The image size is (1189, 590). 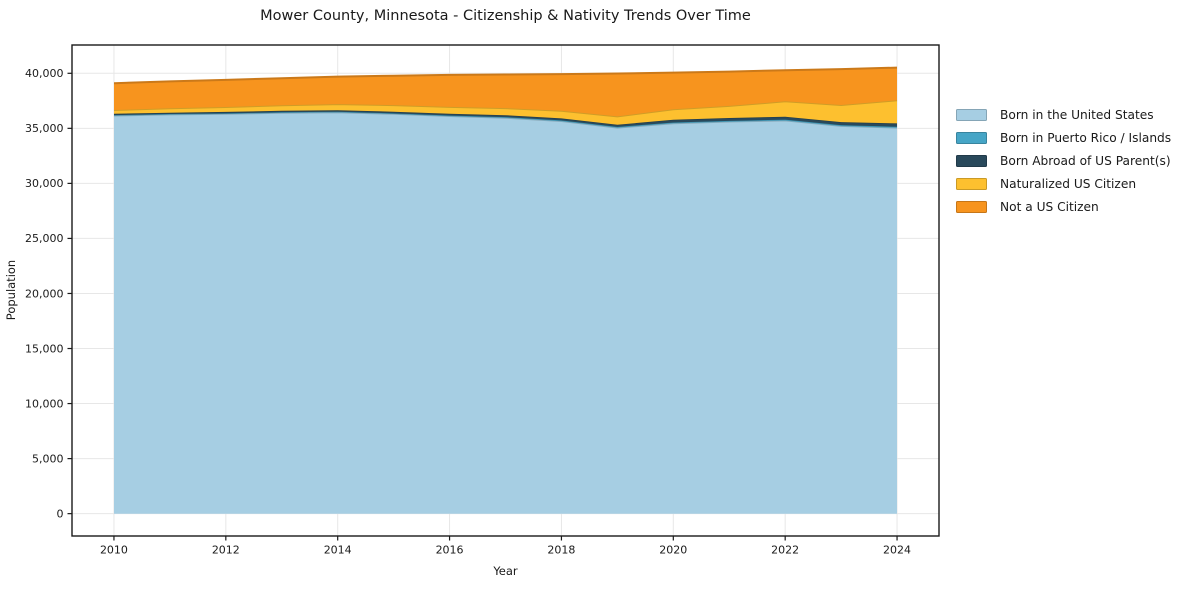 I want to click on area-born-abroad, so click(x=505, y=118).